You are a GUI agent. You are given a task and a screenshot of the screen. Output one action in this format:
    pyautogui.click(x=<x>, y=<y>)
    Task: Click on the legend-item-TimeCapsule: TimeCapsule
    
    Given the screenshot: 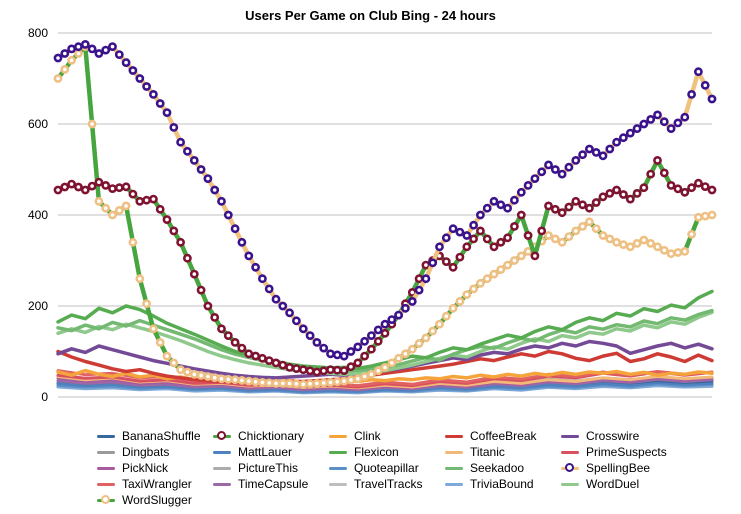 What is the action you would take?
    pyautogui.click(x=271, y=484)
    